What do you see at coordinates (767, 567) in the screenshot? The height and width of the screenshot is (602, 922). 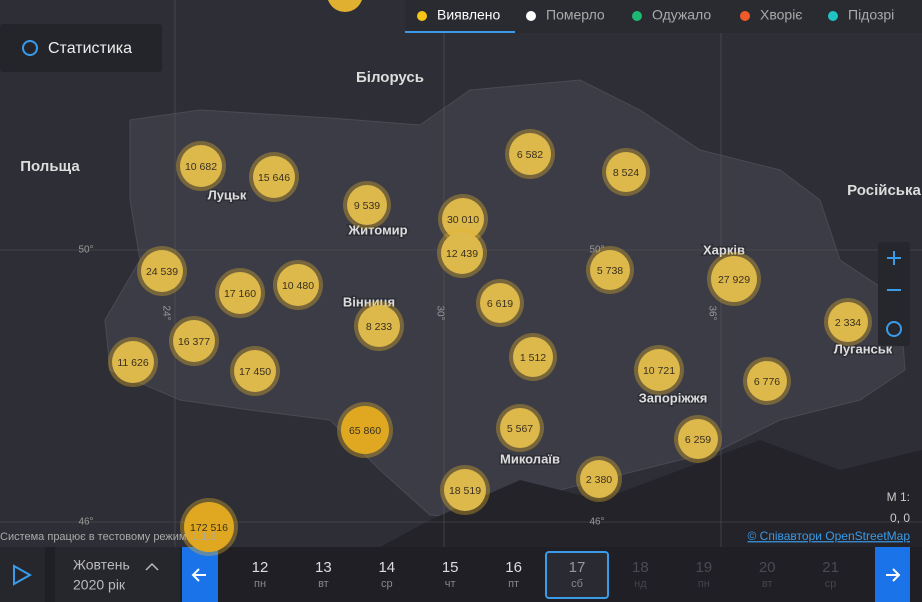 I see `date-day: 20` at bounding box center [767, 567].